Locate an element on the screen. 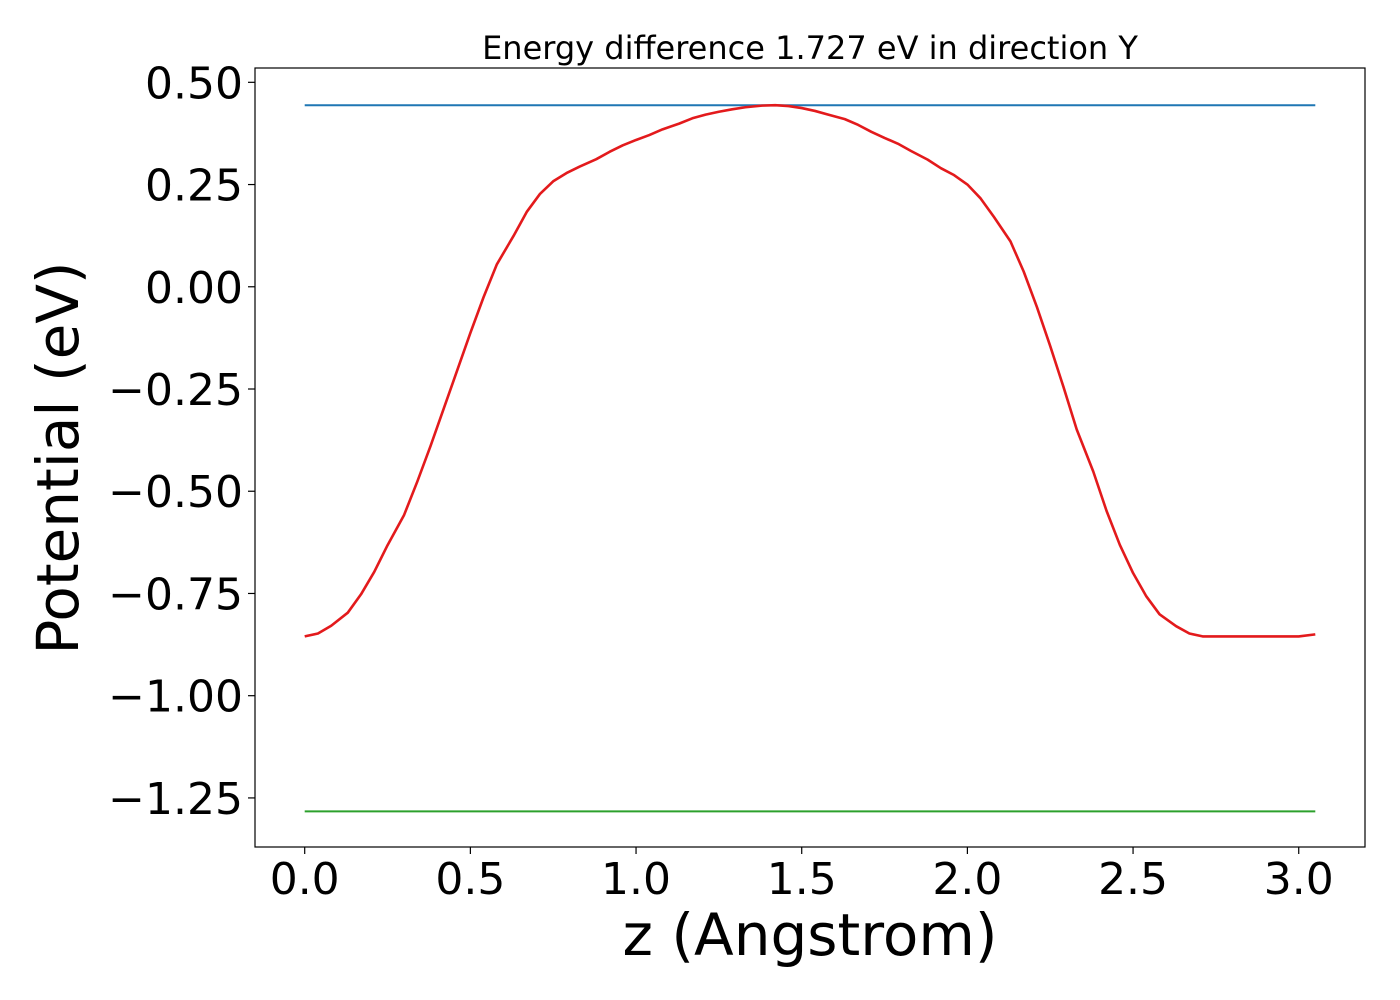 The height and width of the screenshot is (1000, 1400). y-tick-label: 0.00 is located at coordinates (194, 288).